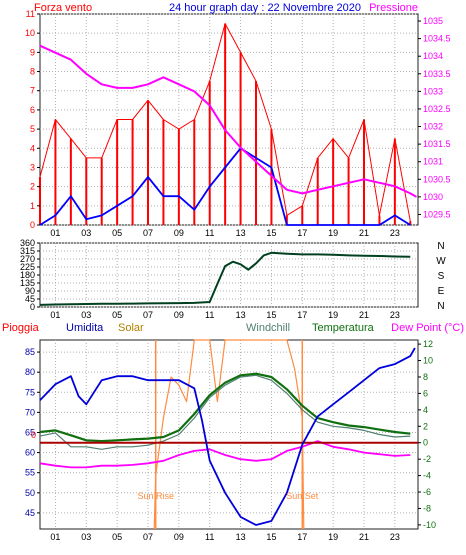 This screenshot has height=555, width=466. What do you see at coordinates (179, 537) in the screenshot?
I see `x-tick-label-3: 09` at bounding box center [179, 537].